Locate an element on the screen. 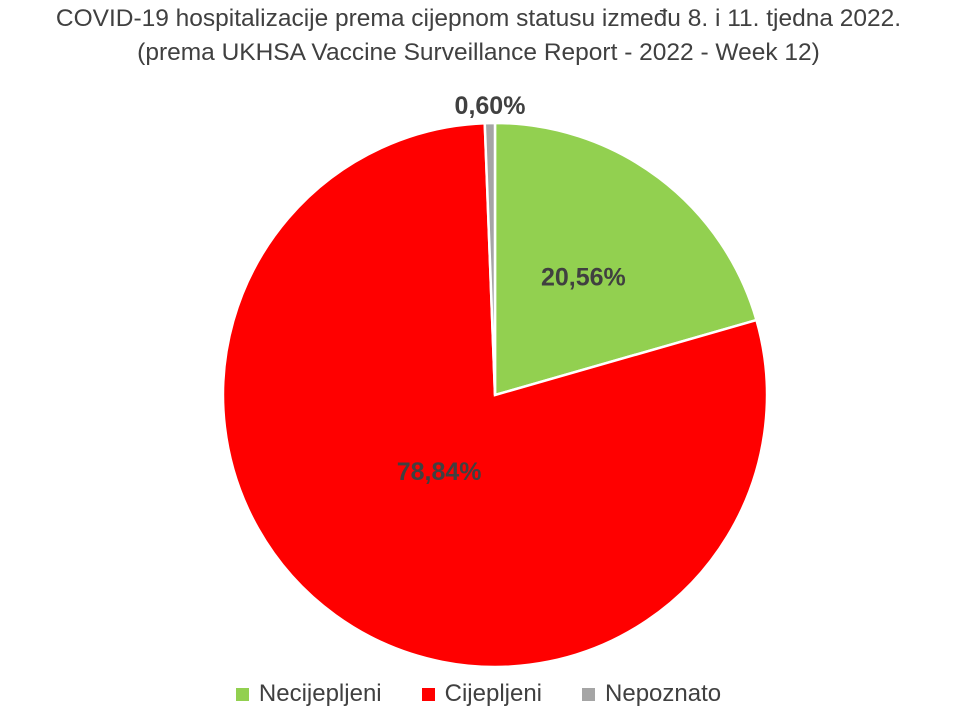 Image resolution: width=957 pixels, height=725 pixels. pie-data-labels: 20,56% 78,84% 0,60% is located at coordinates (511, 289).